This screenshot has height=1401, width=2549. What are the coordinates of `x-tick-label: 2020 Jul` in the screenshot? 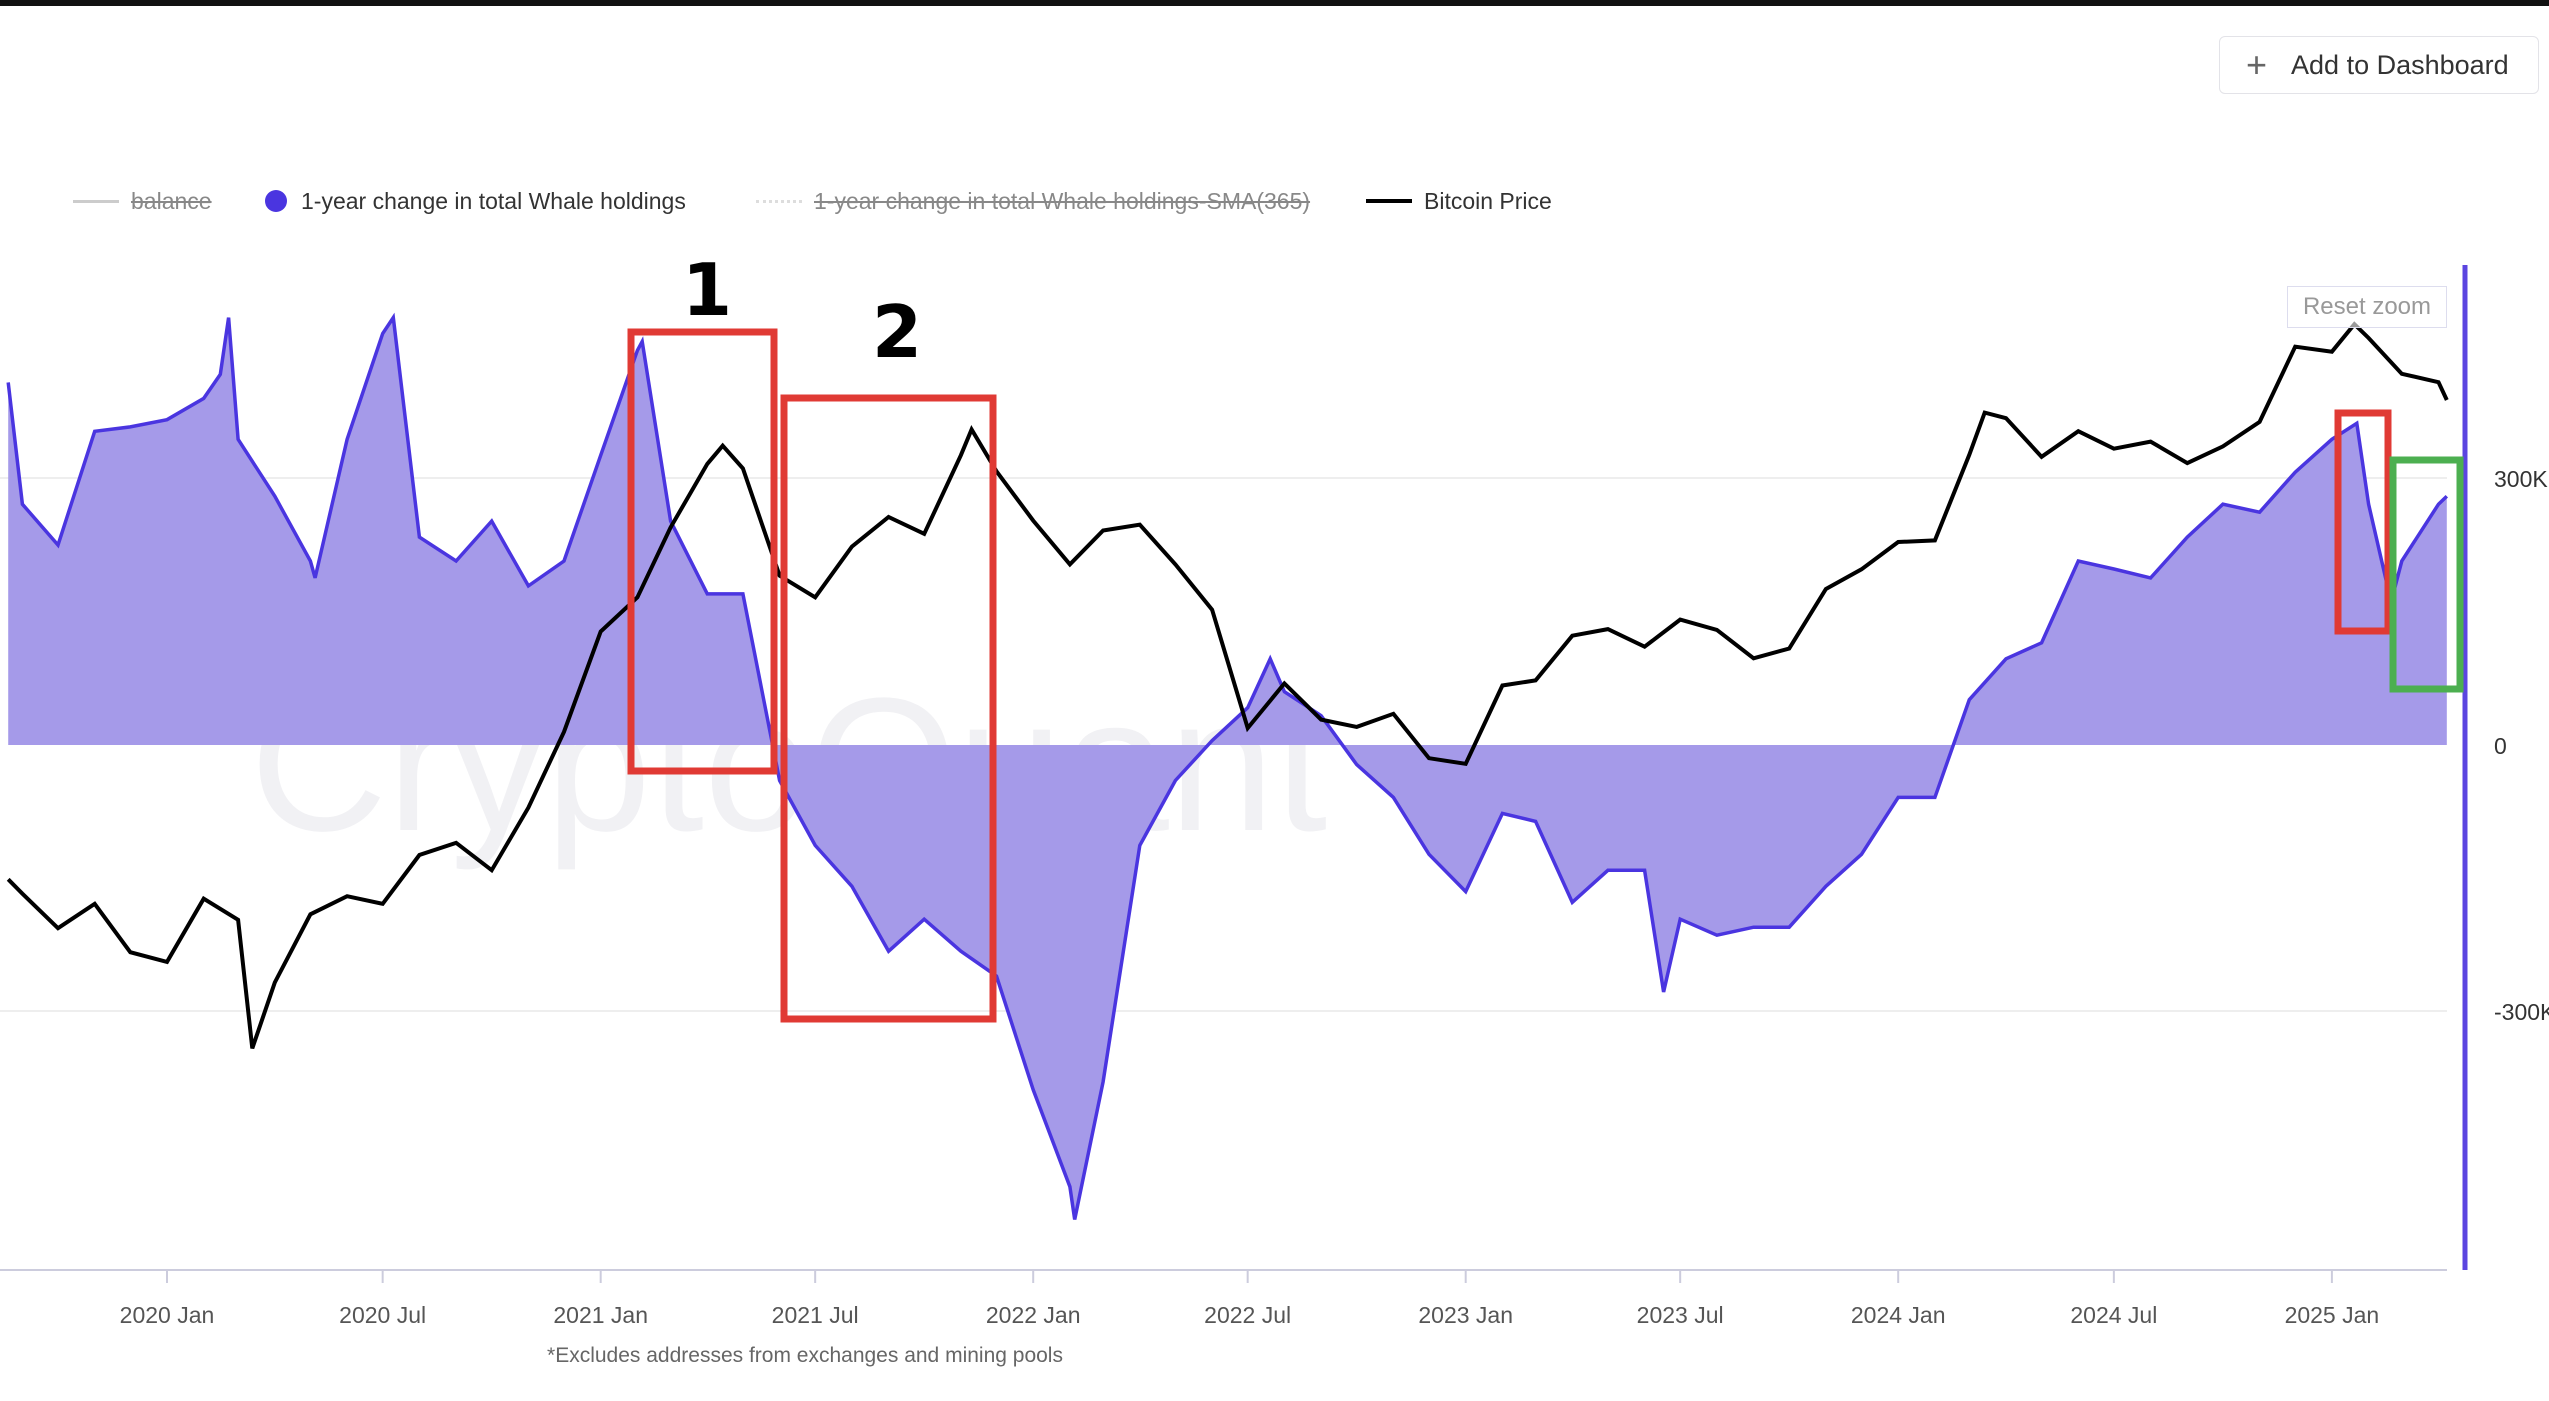 It's located at (382, 1315).